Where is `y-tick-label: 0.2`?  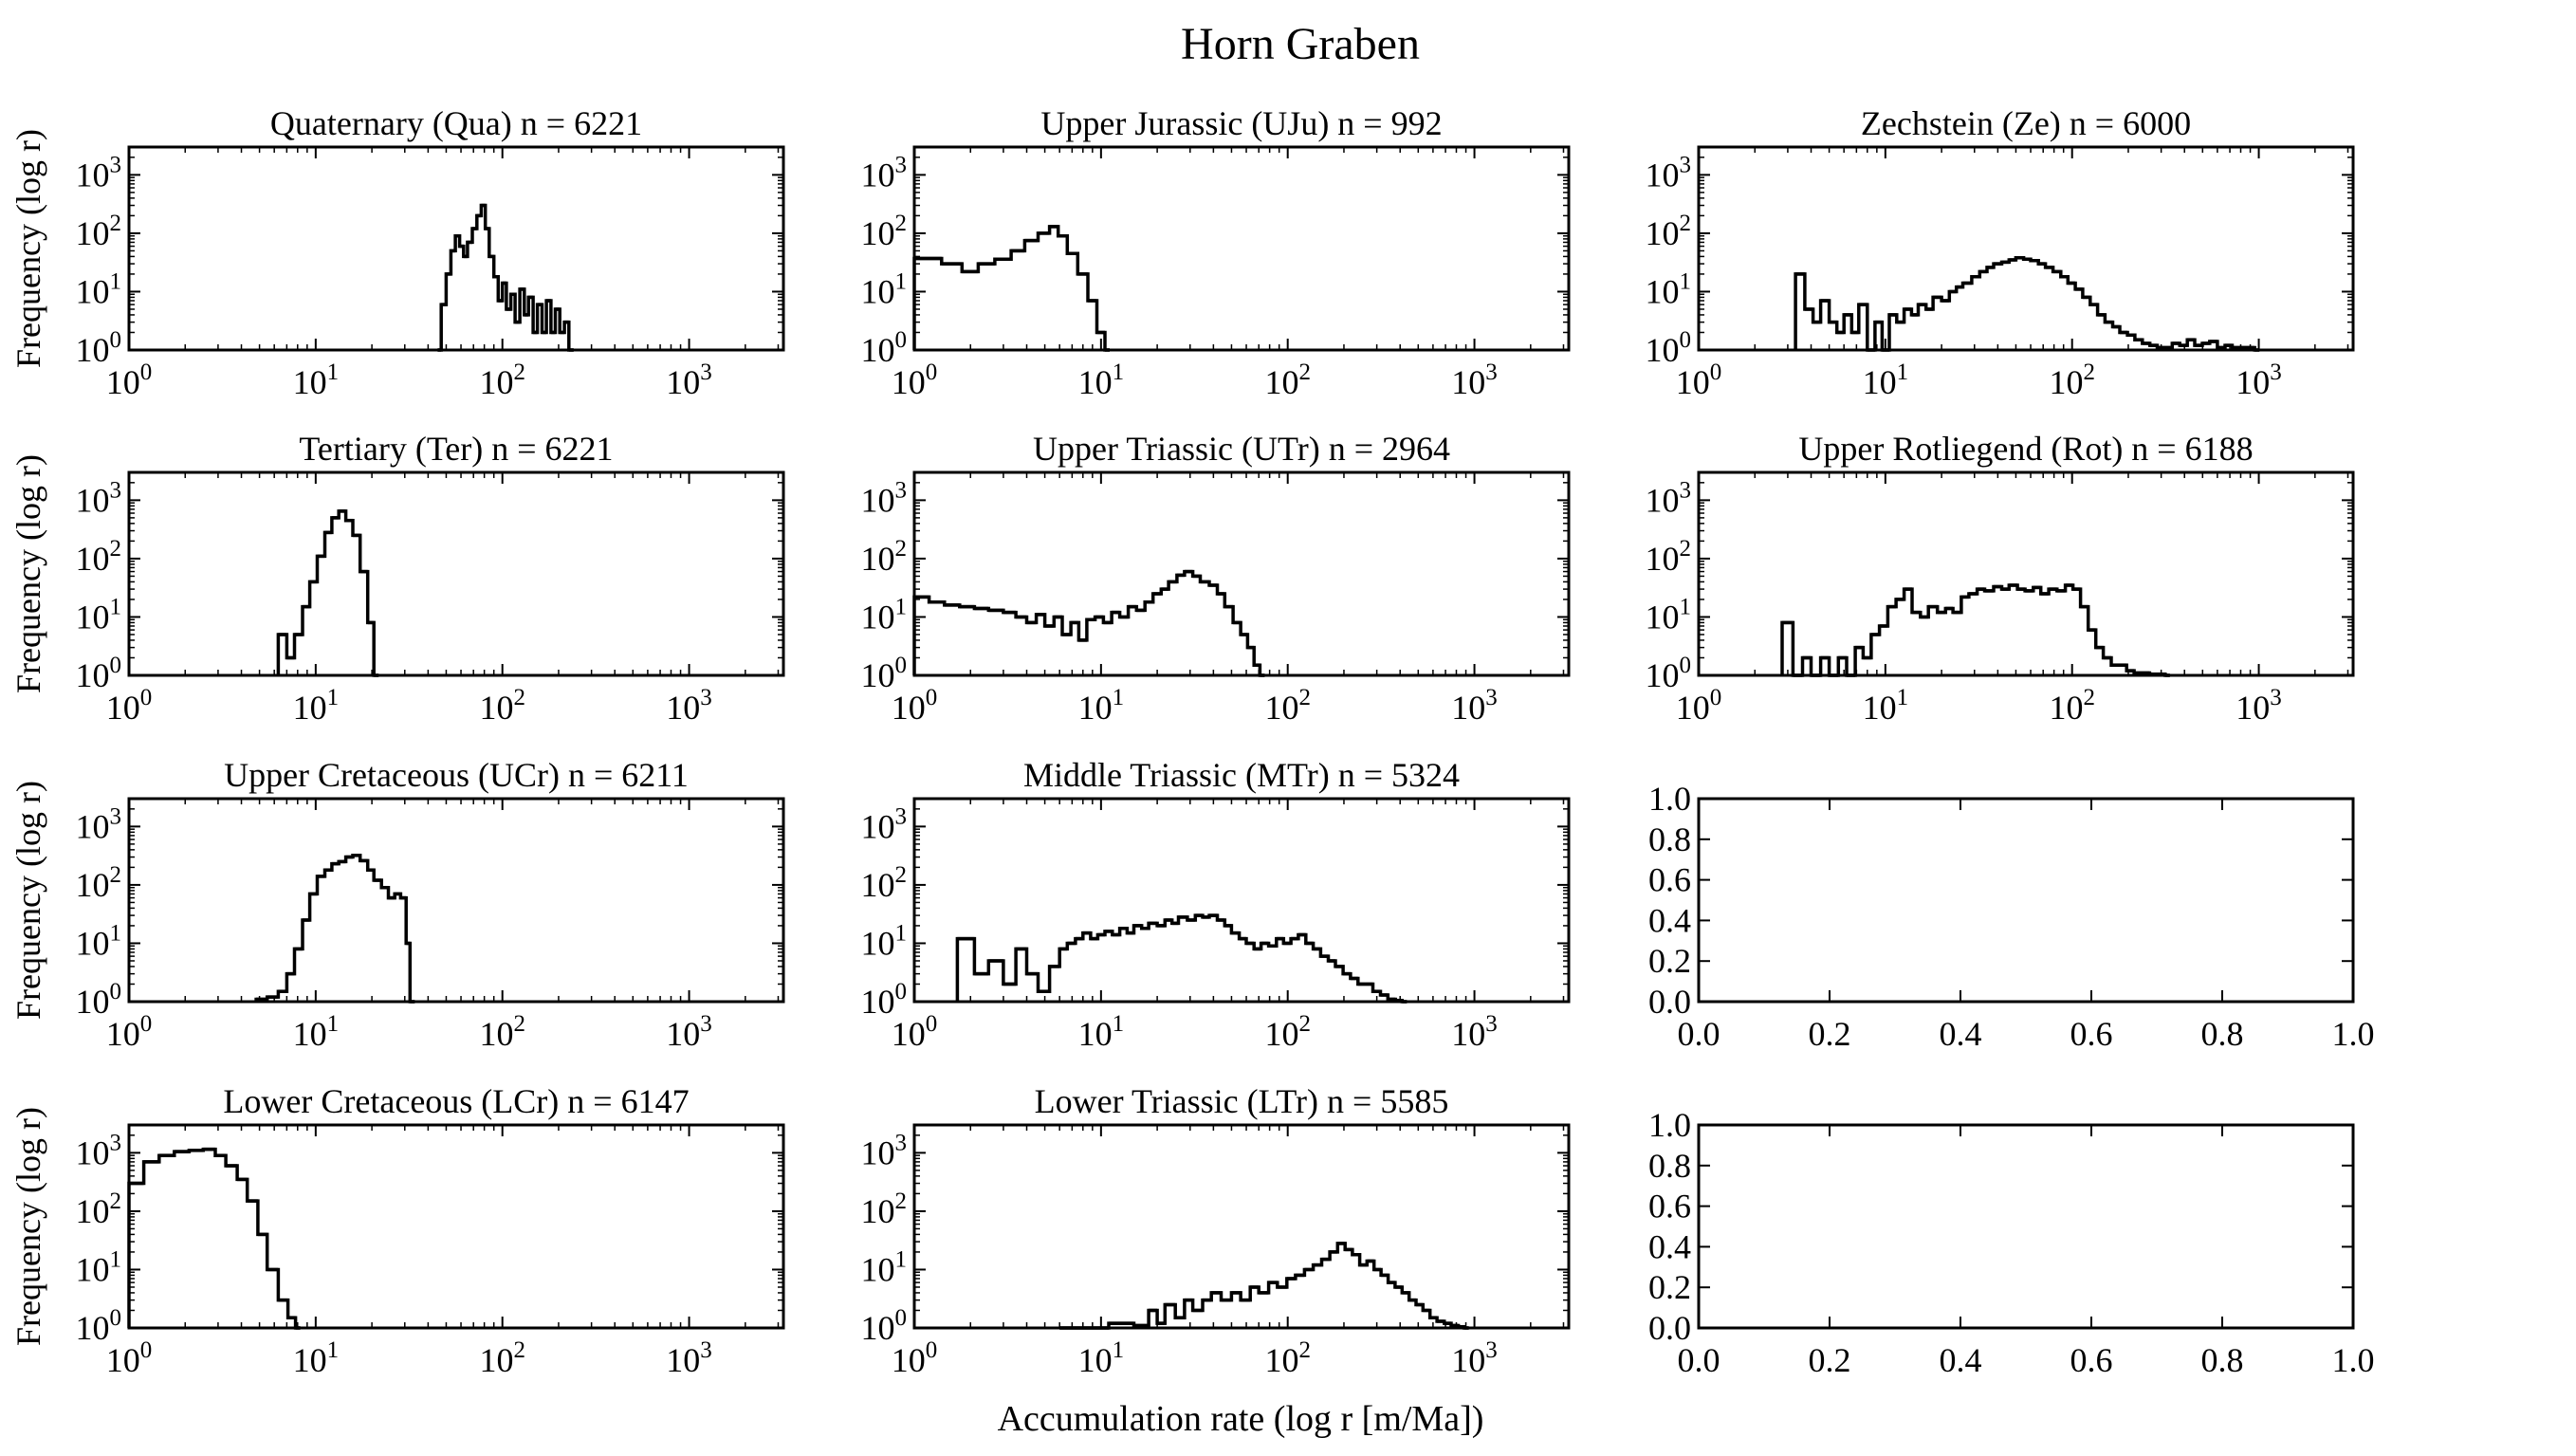 y-tick-label: 0.2 is located at coordinates (1669, 961).